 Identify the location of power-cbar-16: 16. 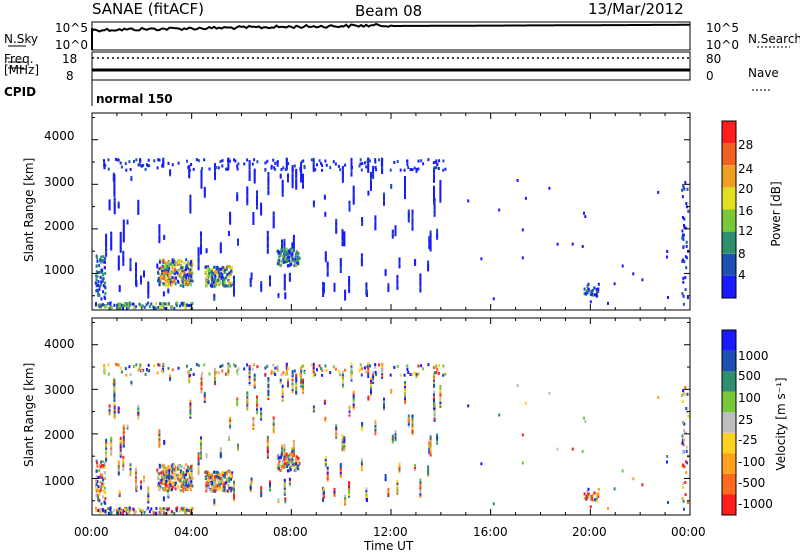
(746, 211).